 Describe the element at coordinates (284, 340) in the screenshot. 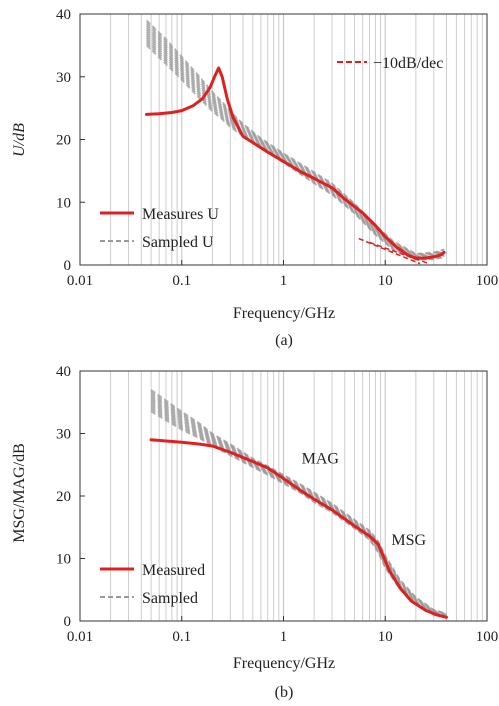

I see `caption-a: (a)` at that location.